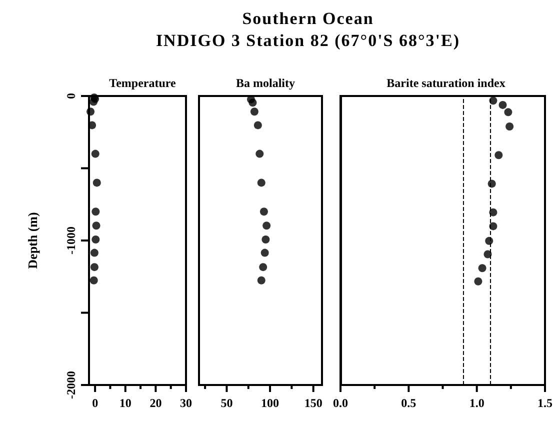  Describe the element at coordinates (226, 403) in the screenshot. I see `x-tick-label: 50` at that location.